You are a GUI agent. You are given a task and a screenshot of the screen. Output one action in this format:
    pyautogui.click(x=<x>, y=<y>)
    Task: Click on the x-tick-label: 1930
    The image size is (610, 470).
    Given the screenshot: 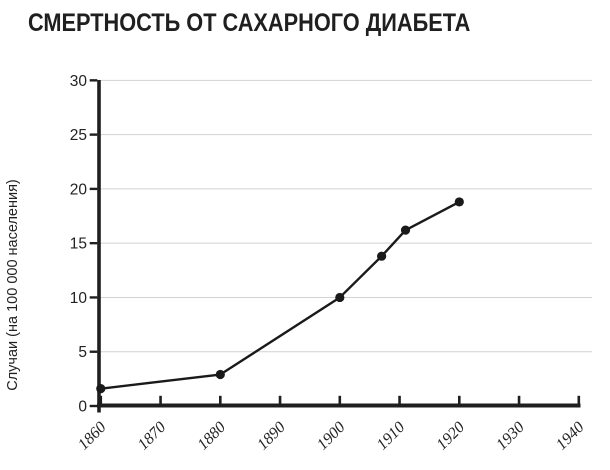 What is the action you would take?
    pyautogui.click(x=510, y=436)
    